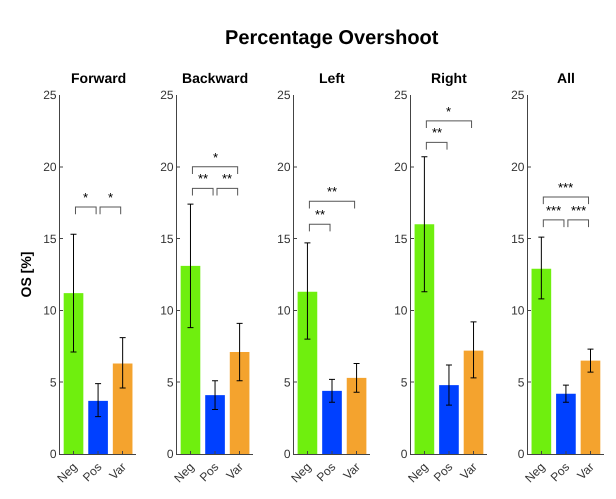 This screenshot has width=616, height=499. I want to click on chart-title: Left, so click(332, 78).